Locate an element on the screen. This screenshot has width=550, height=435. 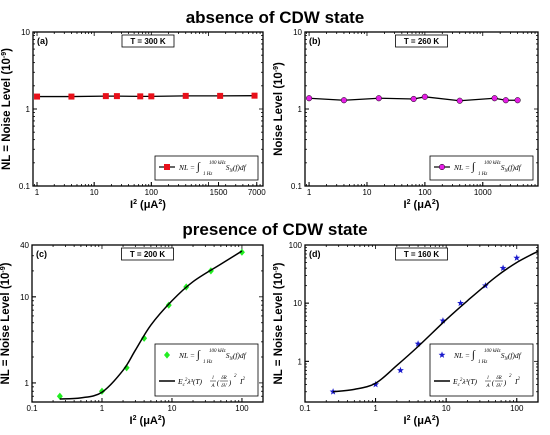
fit-prefix: E is located at coordinates (180, 381).